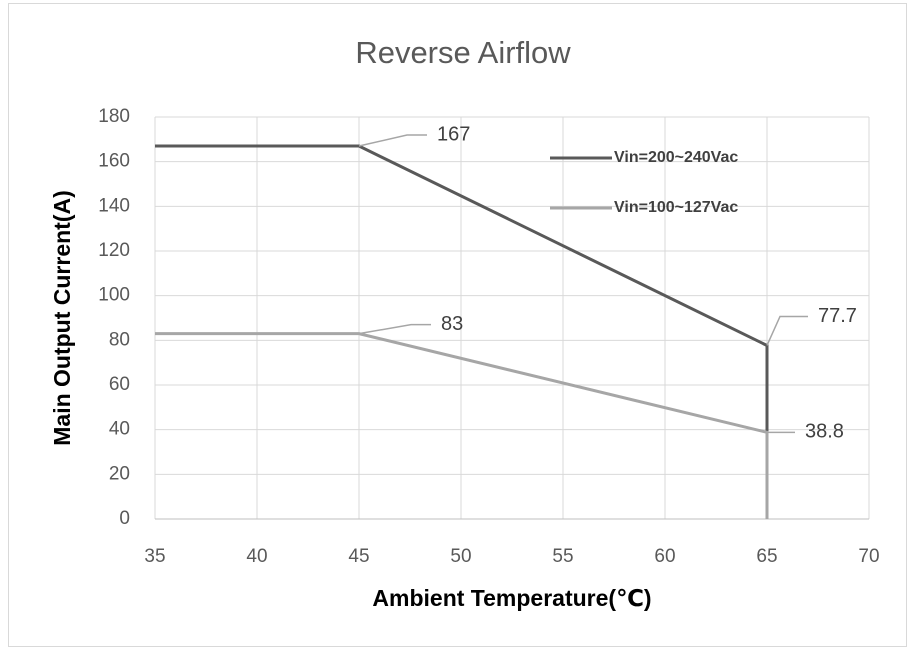  I want to click on legend-label: Vin=200~240Vac, so click(676, 157).